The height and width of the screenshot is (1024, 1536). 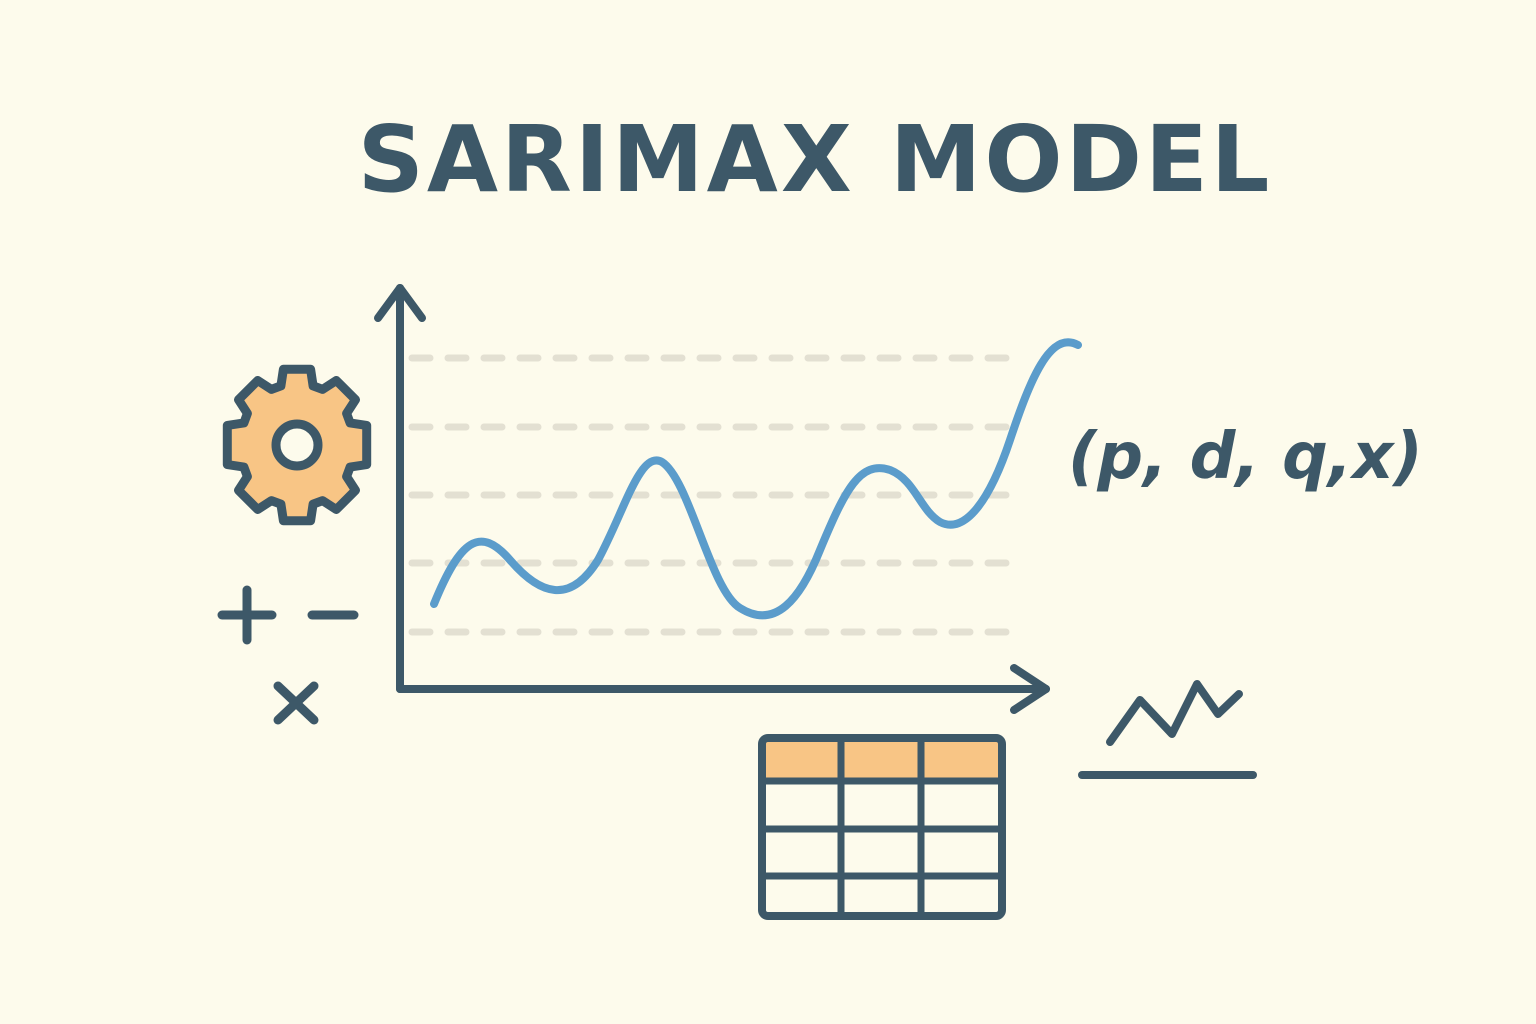 What do you see at coordinates (247, 615) in the screenshot?
I see `plus-icon` at bounding box center [247, 615].